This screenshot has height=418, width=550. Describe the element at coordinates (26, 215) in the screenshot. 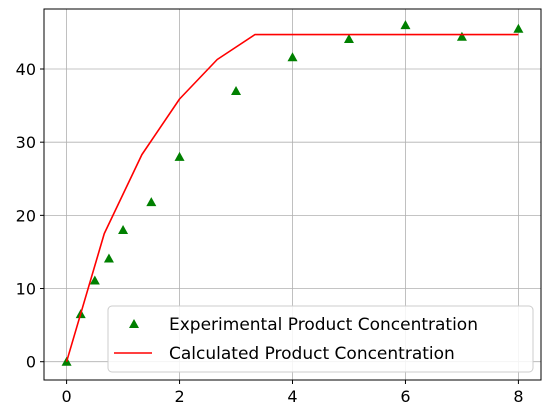

I see `y-tick-label: 20` at that location.